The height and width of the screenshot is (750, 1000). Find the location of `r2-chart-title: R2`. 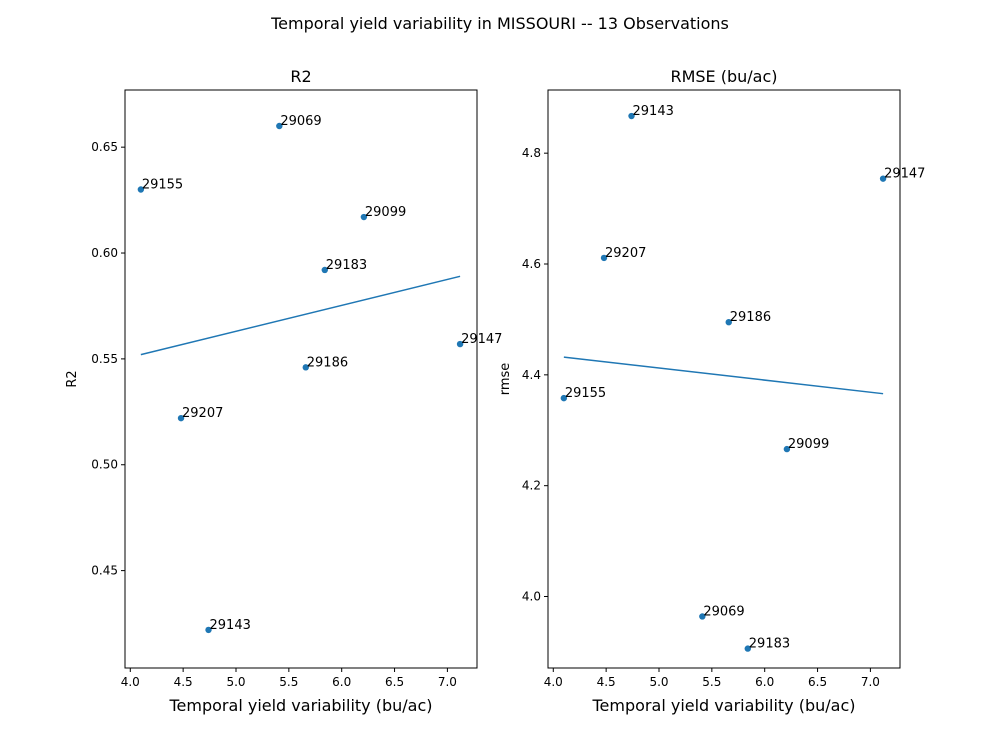

r2-chart-title: R2 is located at coordinates (300, 76).